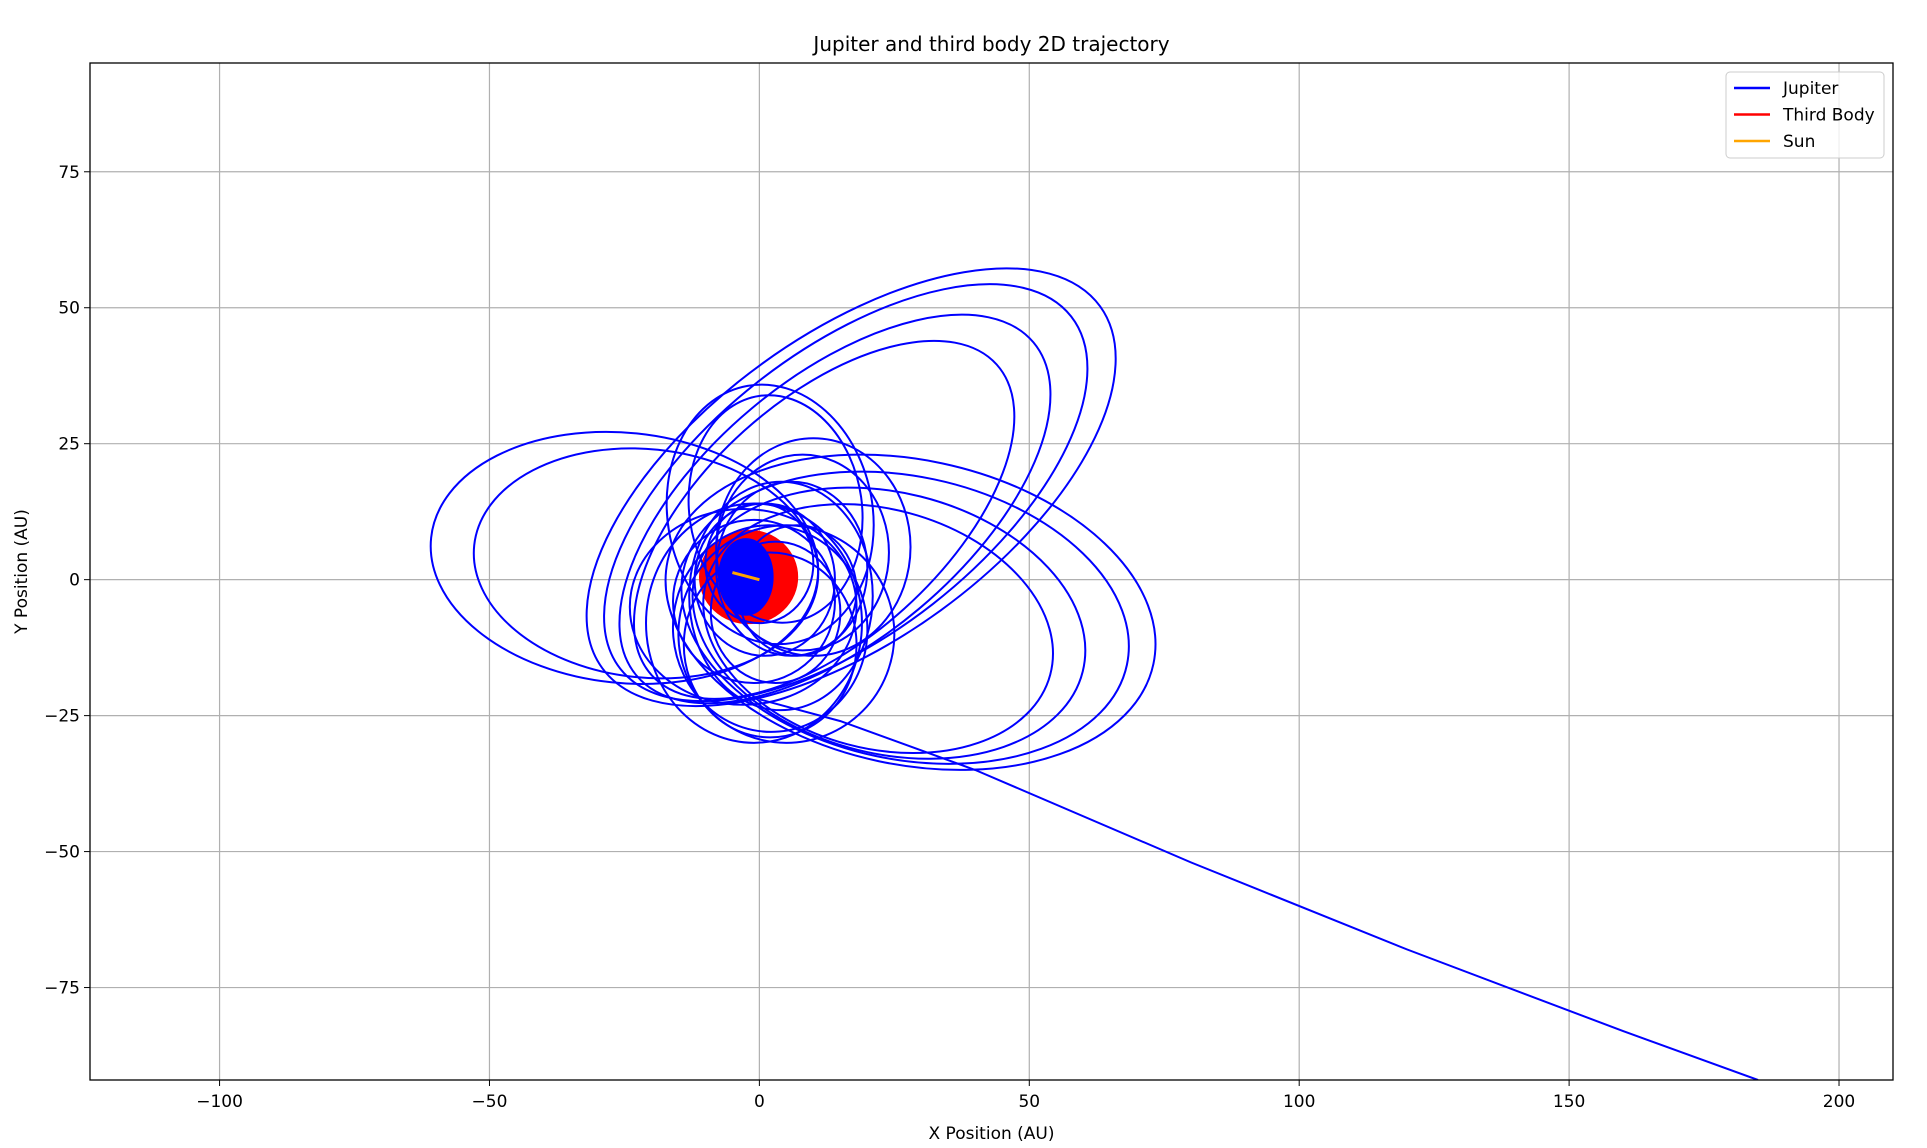  I want to click on y-tick-label: −50, so click(62, 853).